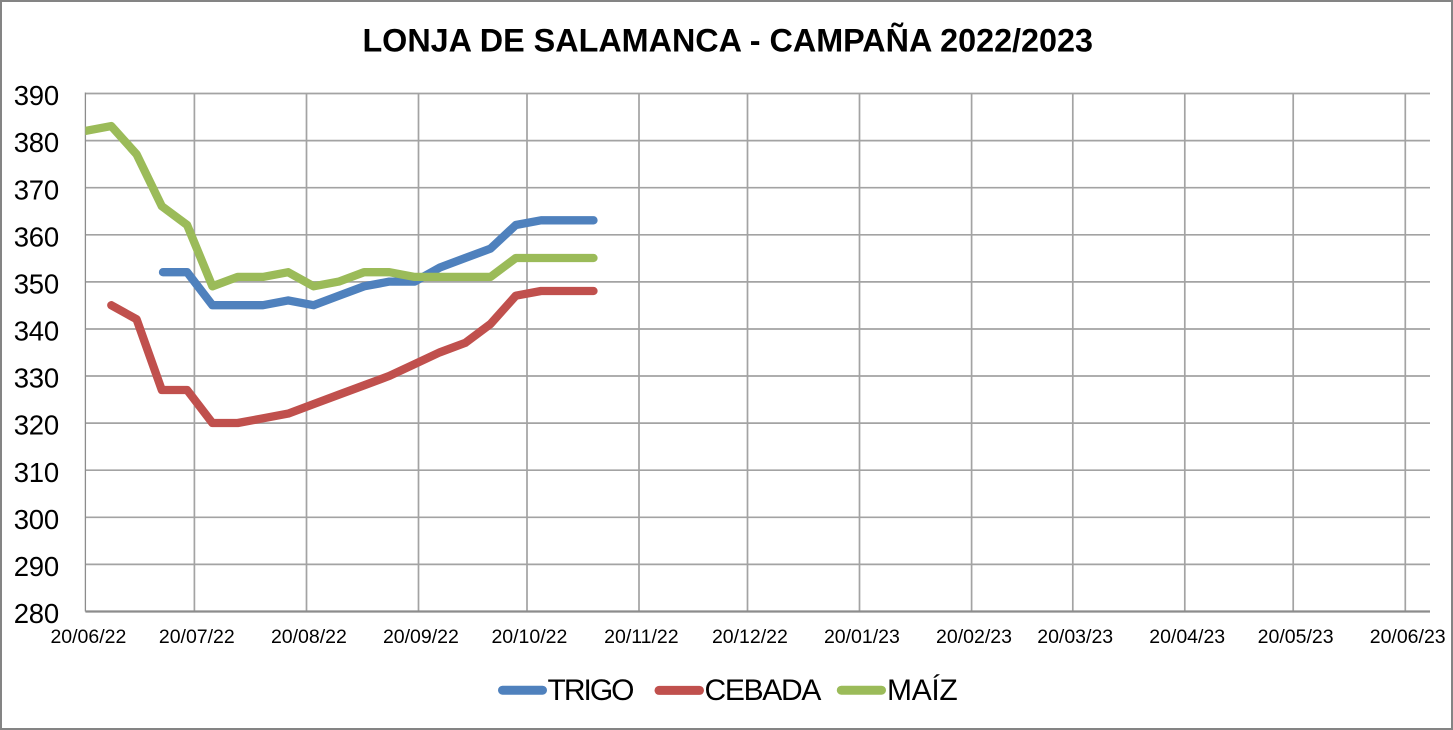  Describe the element at coordinates (1296, 637) in the screenshot. I see `svg-text: 20/05/23` at that location.